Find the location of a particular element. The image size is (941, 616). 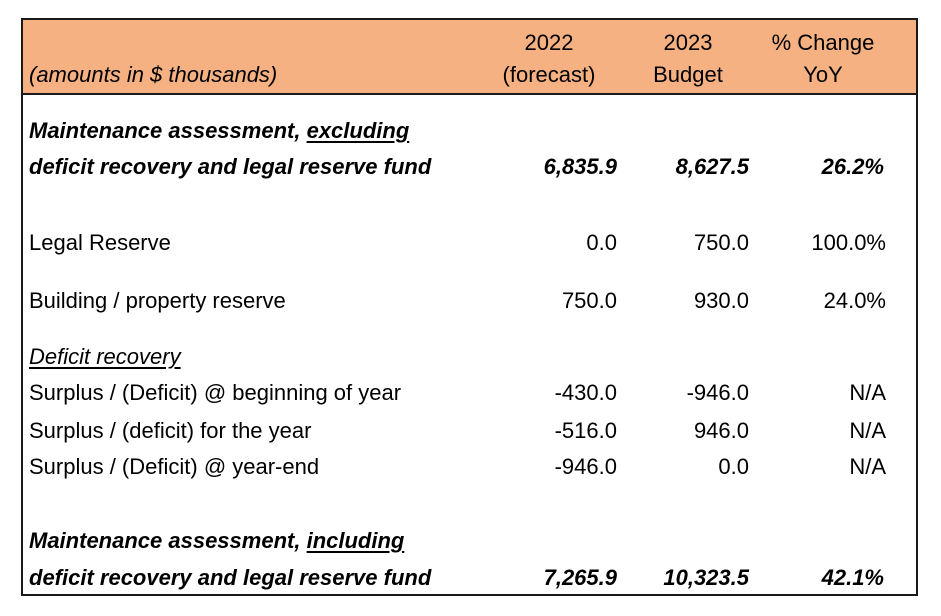

surplus-end-2023: 0.0 is located at coordinates (733, 466).